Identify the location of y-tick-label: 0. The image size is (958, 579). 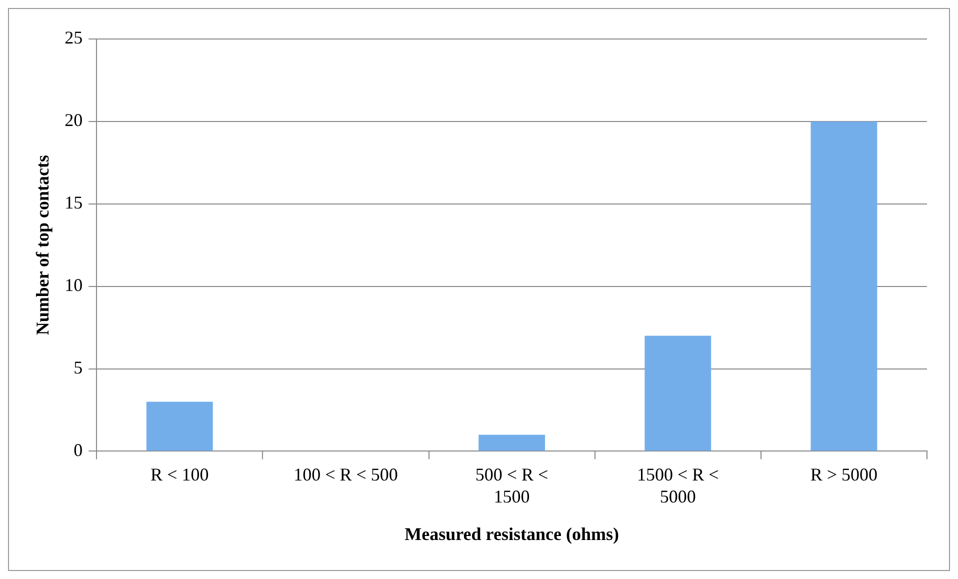
(78, 450).